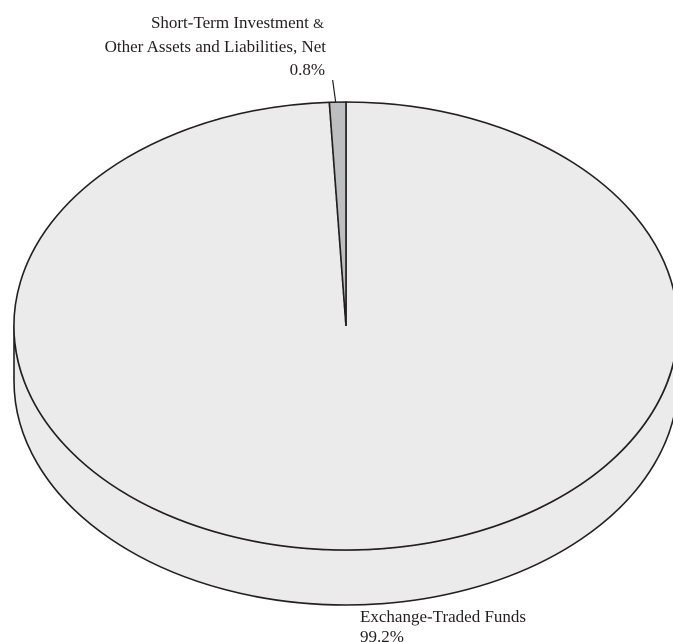 Image resolution: width=673 pixels, height=642 pixels. Describe the element at coordinates (443, 616) in the screenshot. I see `label-exchange-traded-funds: Exchange-Traded Funds` at that location.